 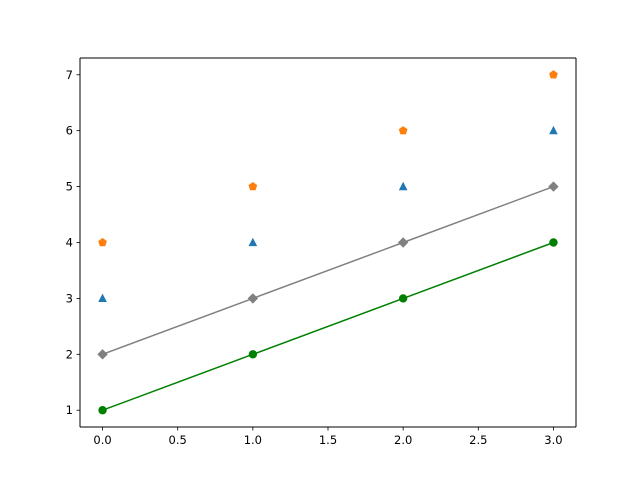 What do you see at coordinates (69, 354) in the screenshot?
I see `y-tick-label: 2` at bounding box center [69, 354].